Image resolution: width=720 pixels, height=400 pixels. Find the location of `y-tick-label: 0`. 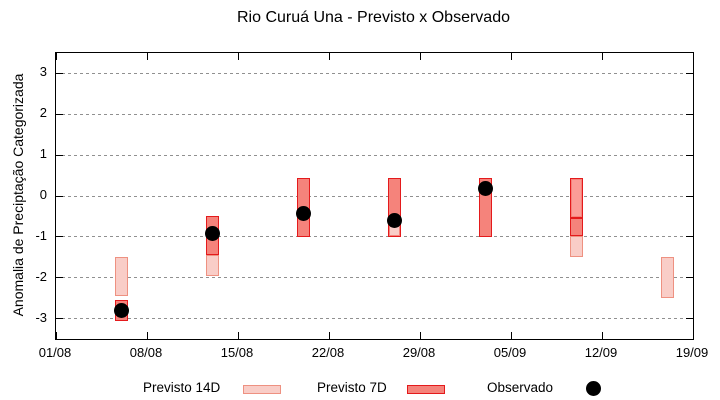

y-tick-label: 0 is located at coordinates (43, 194).